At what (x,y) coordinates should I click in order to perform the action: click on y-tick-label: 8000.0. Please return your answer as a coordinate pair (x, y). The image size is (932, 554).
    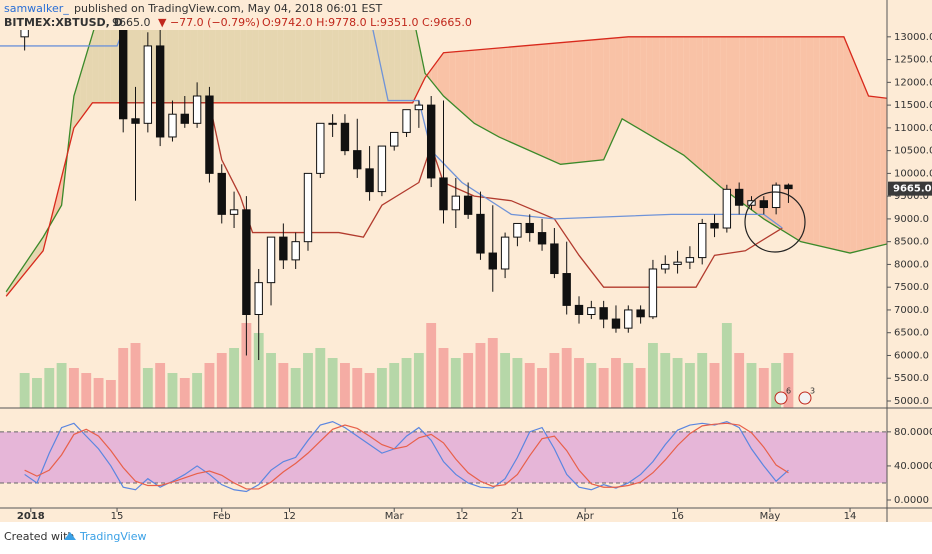
    Looking at the image, I should click on (911, 264).